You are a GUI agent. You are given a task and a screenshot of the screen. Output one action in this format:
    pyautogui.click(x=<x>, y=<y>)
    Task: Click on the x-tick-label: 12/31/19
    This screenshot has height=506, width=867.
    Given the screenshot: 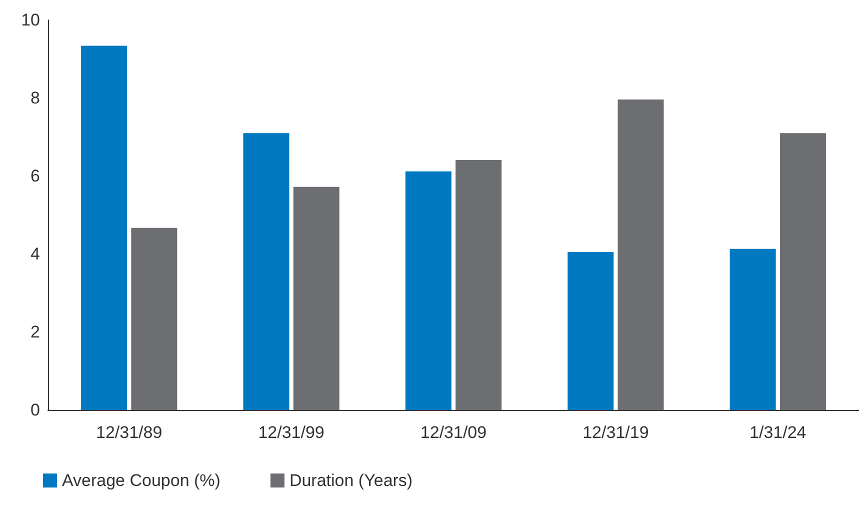 What is the action you would take?
    pyautogui.click(x=615, y=432)
    